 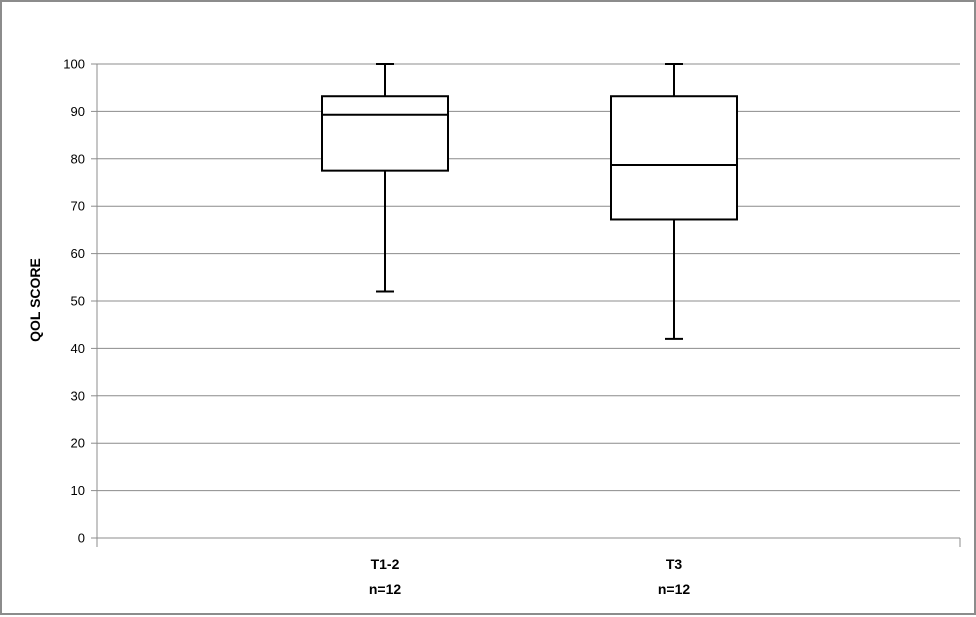 I want to click on category-label: T1-2, so click(x=385, y=564).